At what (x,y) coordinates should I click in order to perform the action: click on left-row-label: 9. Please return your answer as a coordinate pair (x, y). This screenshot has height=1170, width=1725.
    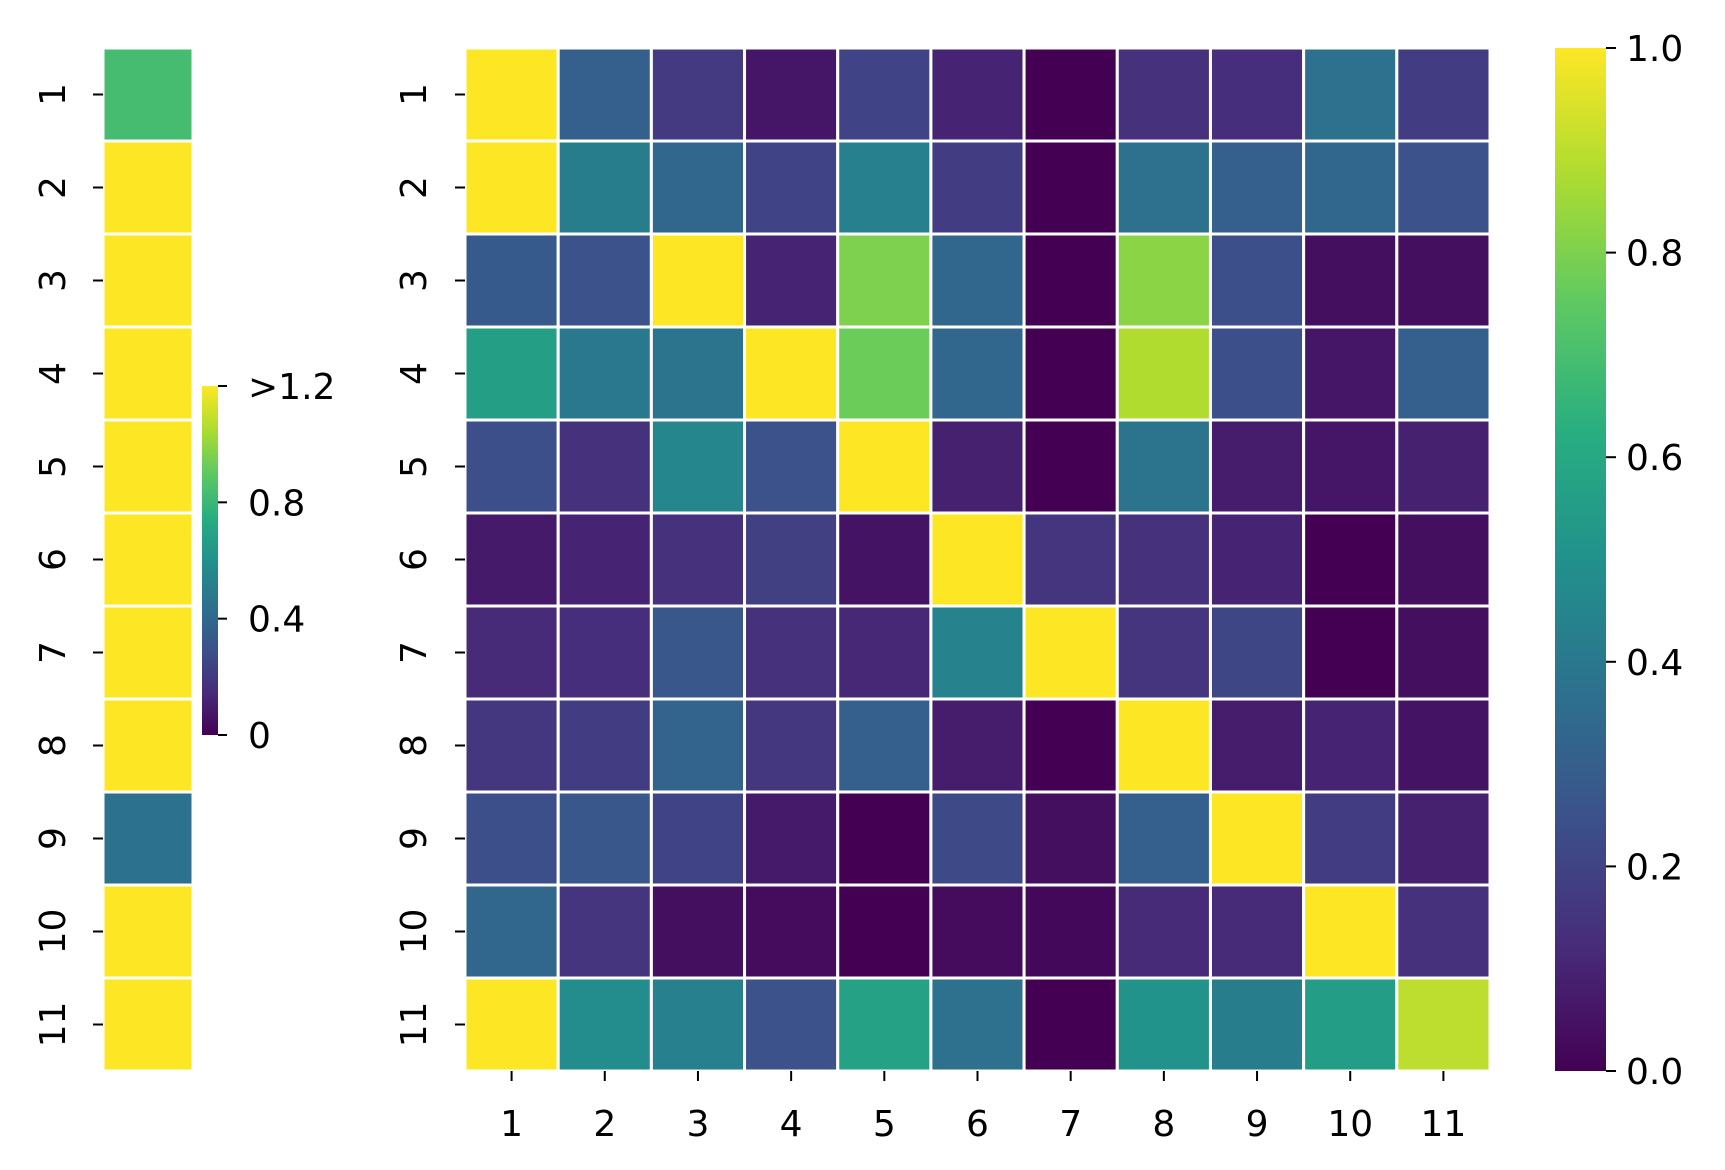
    Looking at the image, I should click on (53, 838).